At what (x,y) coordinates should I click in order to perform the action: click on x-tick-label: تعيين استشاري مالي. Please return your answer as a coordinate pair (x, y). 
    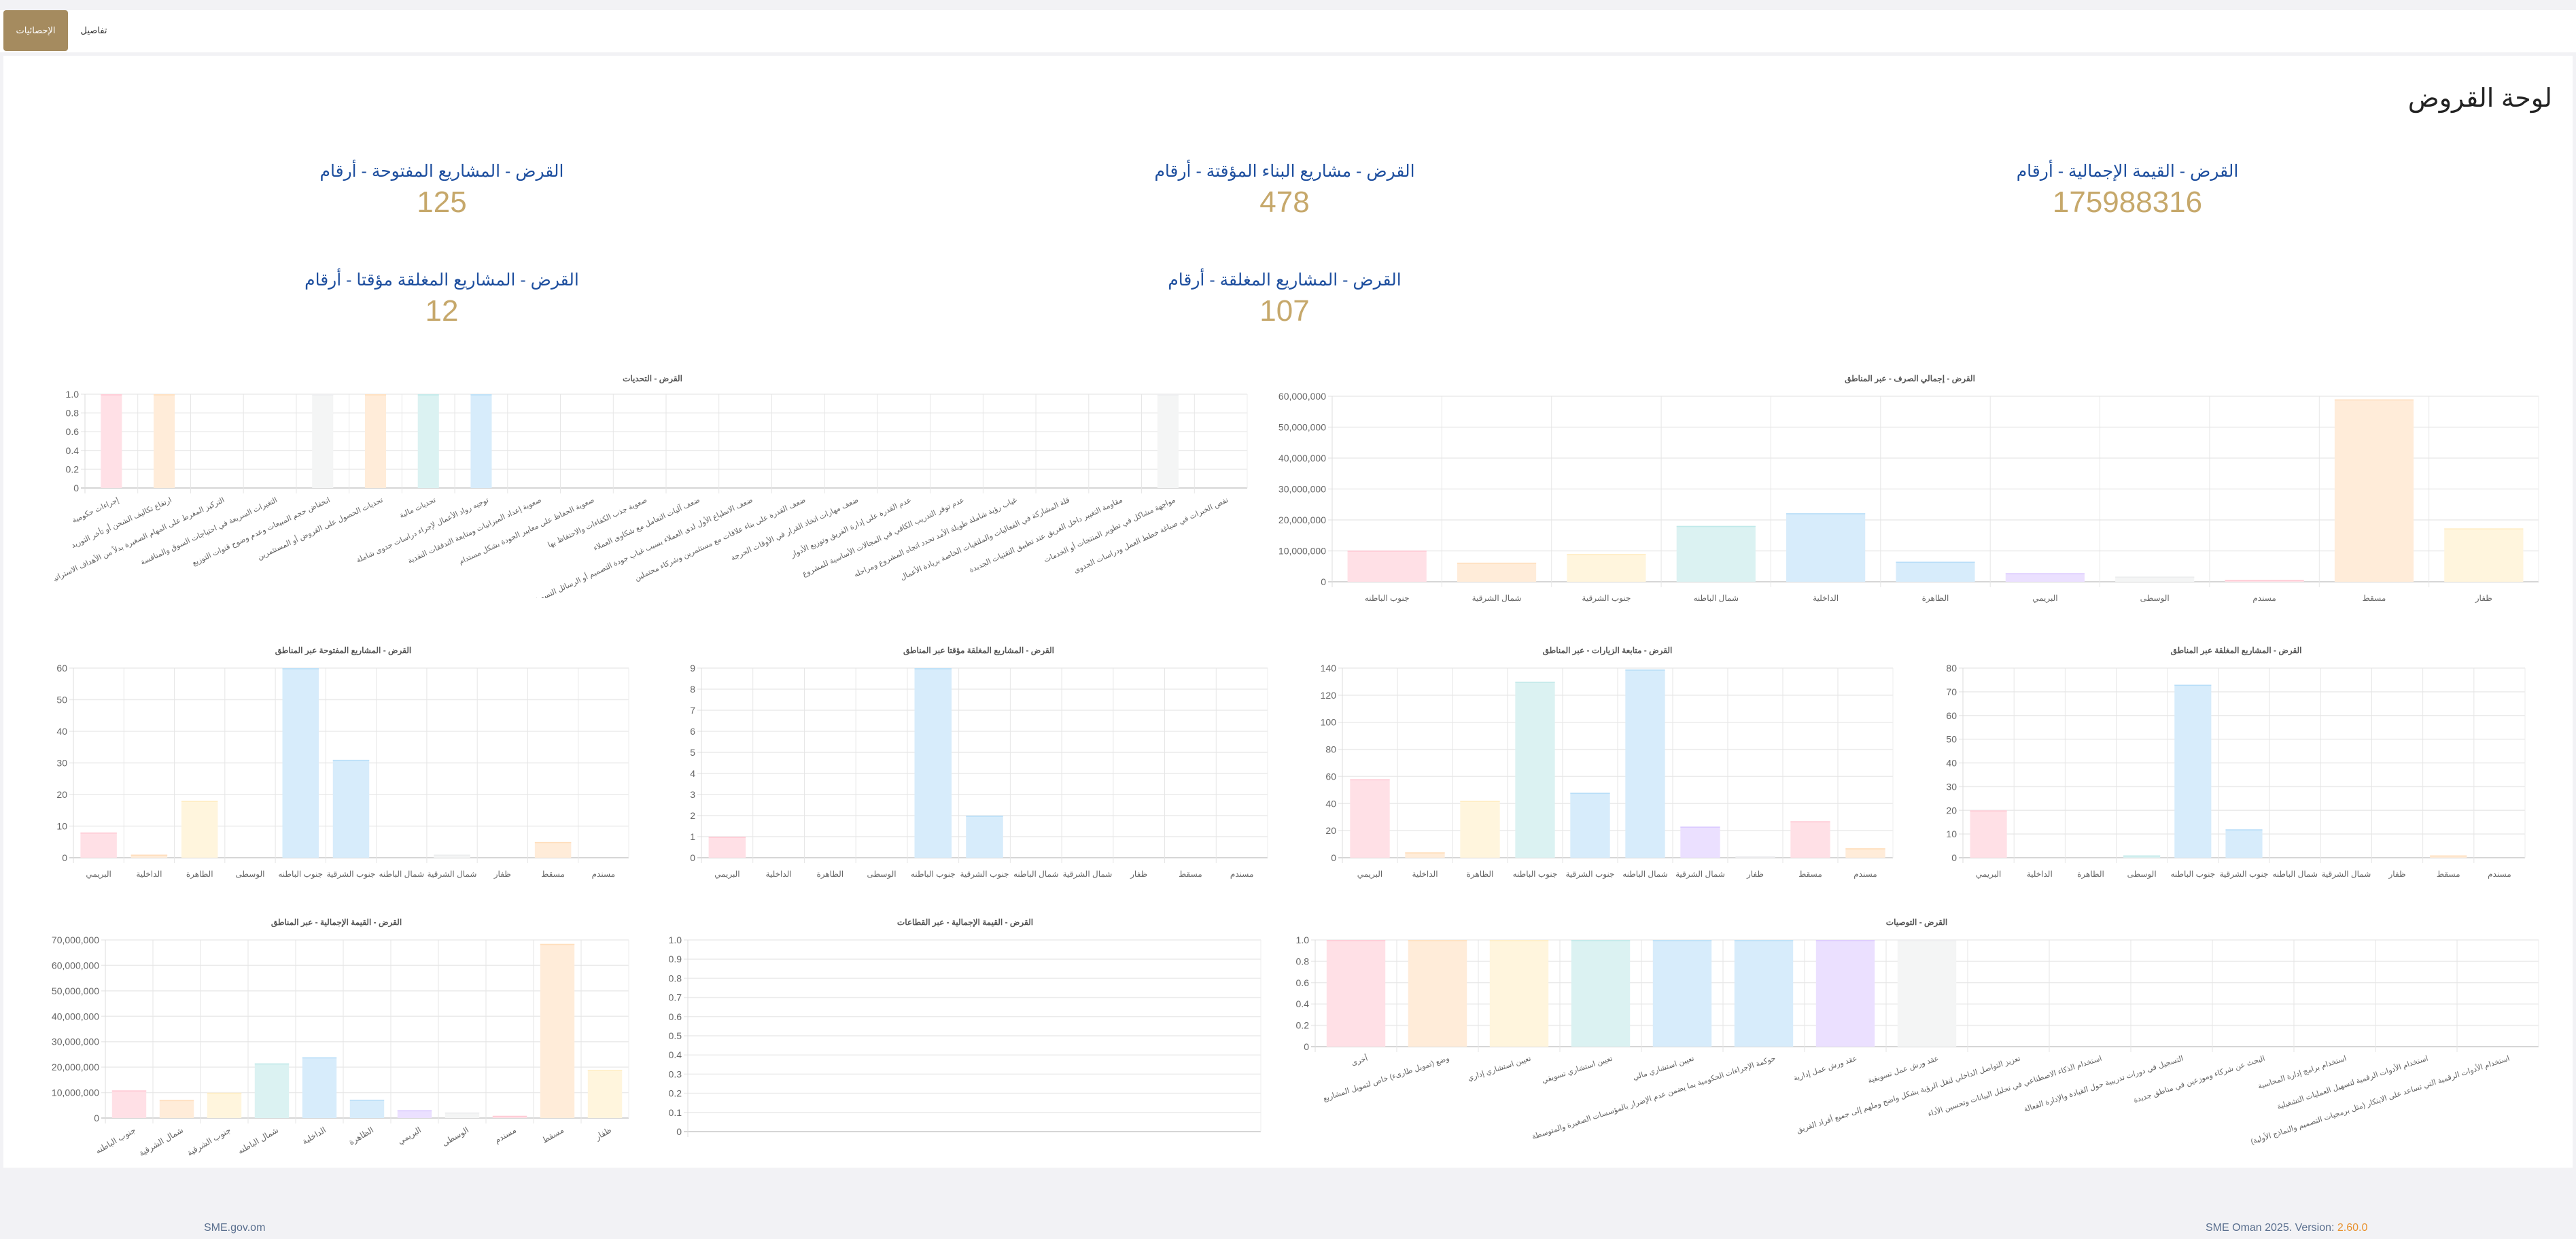
    Looking at the image, I should click on (1663, 1067).